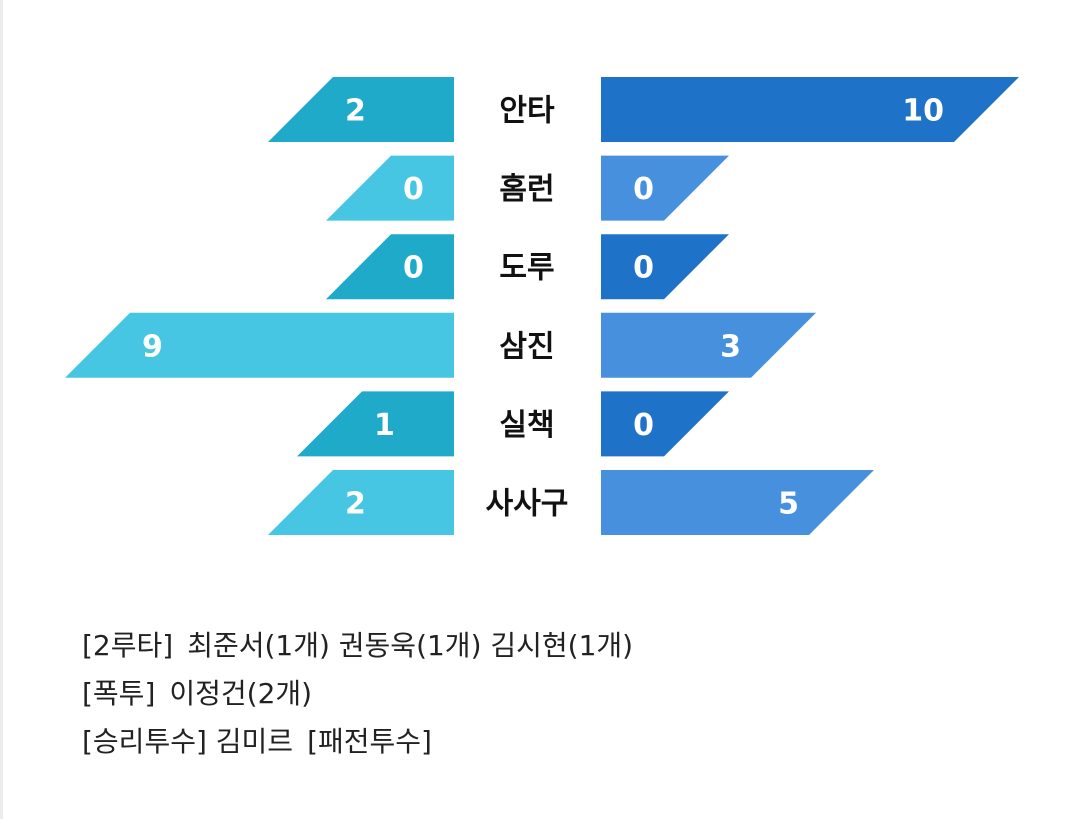 This screenshot has height=819, width=1080. What do you see at coordinates (152, 346) in the screenshot?
I see `left-value-label-3: 9` at bounding box center [152, 346].